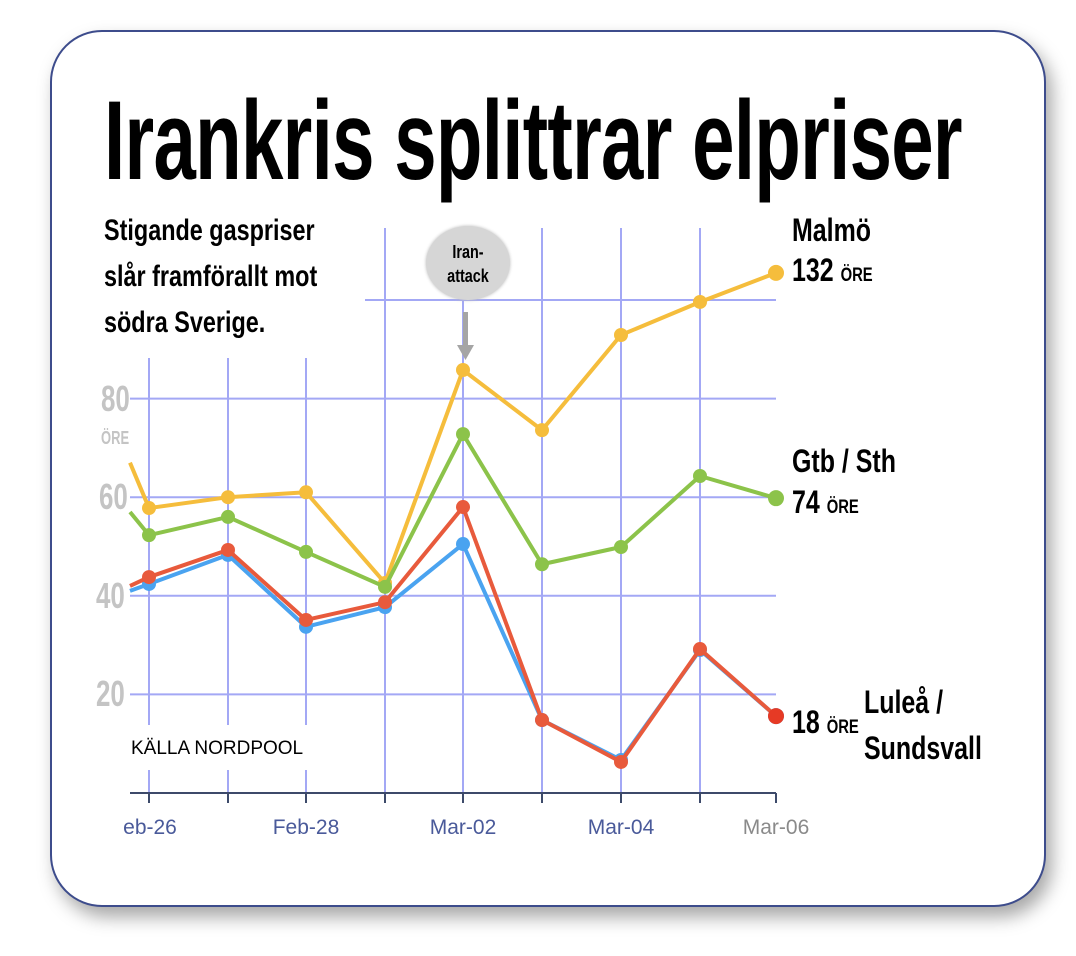 This screenshot has height=956, width=1076. What do you see at coordinates (813, 270) in the screenshot?
I see `value: 132` at bounding box center [813, 270].